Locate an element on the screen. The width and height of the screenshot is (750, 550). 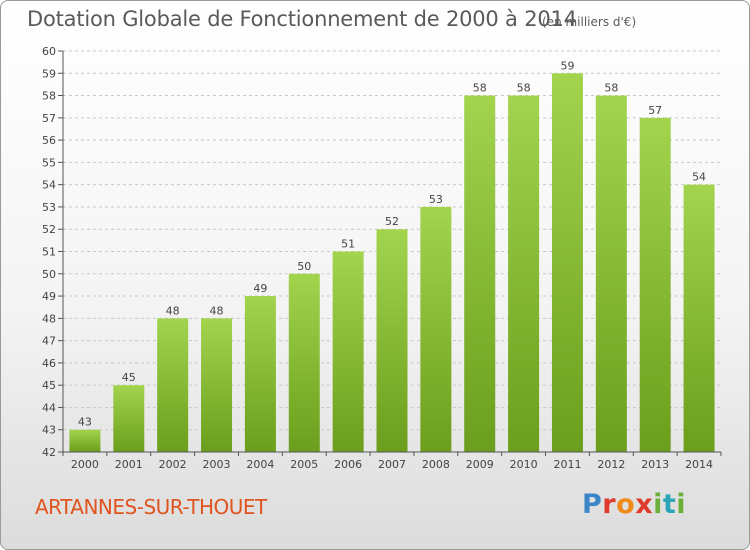
x-tick-label: 2003 is located at coordinates (217, 464).